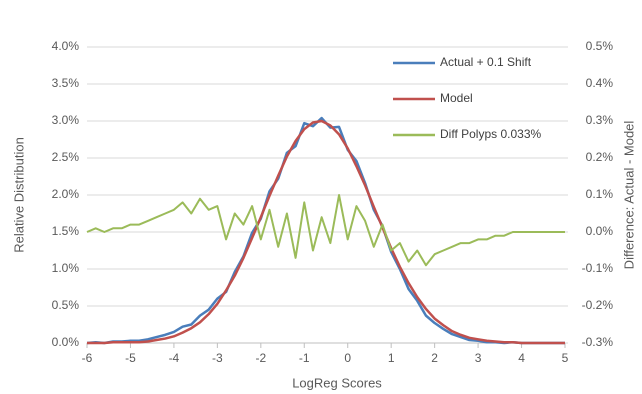 The height and width of the screenshot is (394, 642). Describe the element at coordinates (521, 358) in the screenshot. I see `x-tick-label: 4` at that location.